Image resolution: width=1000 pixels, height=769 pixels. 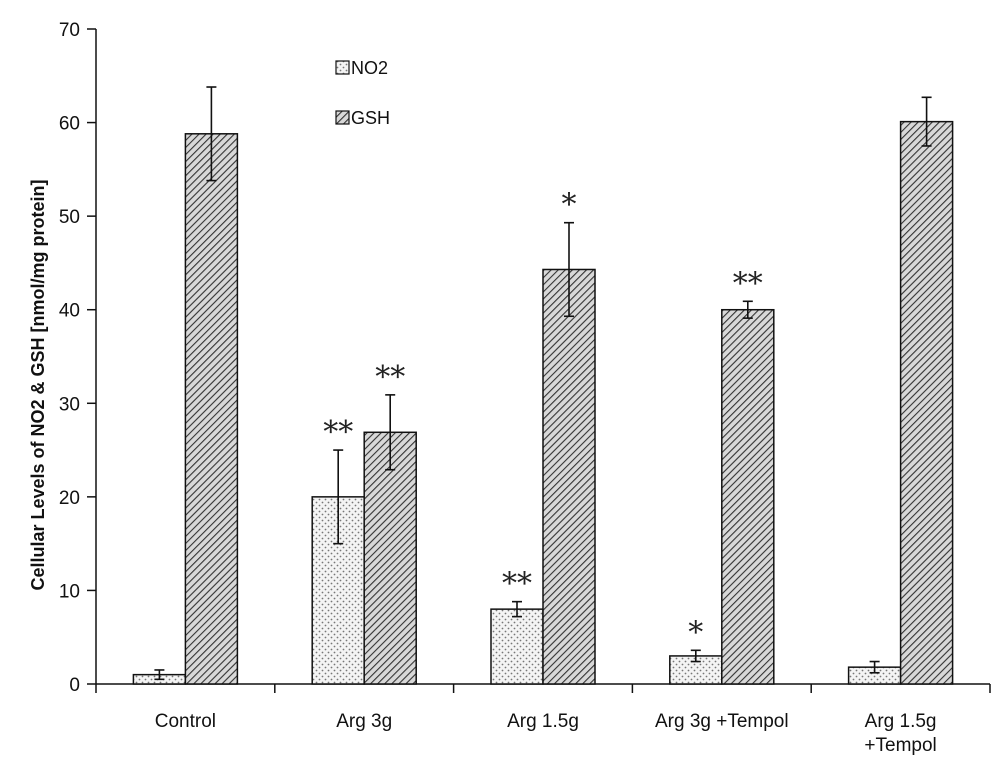 What do you see at coordinates (342, 67) in the screenshot?
I see `legend-swatch-no2` at bounding box center [342, 67].